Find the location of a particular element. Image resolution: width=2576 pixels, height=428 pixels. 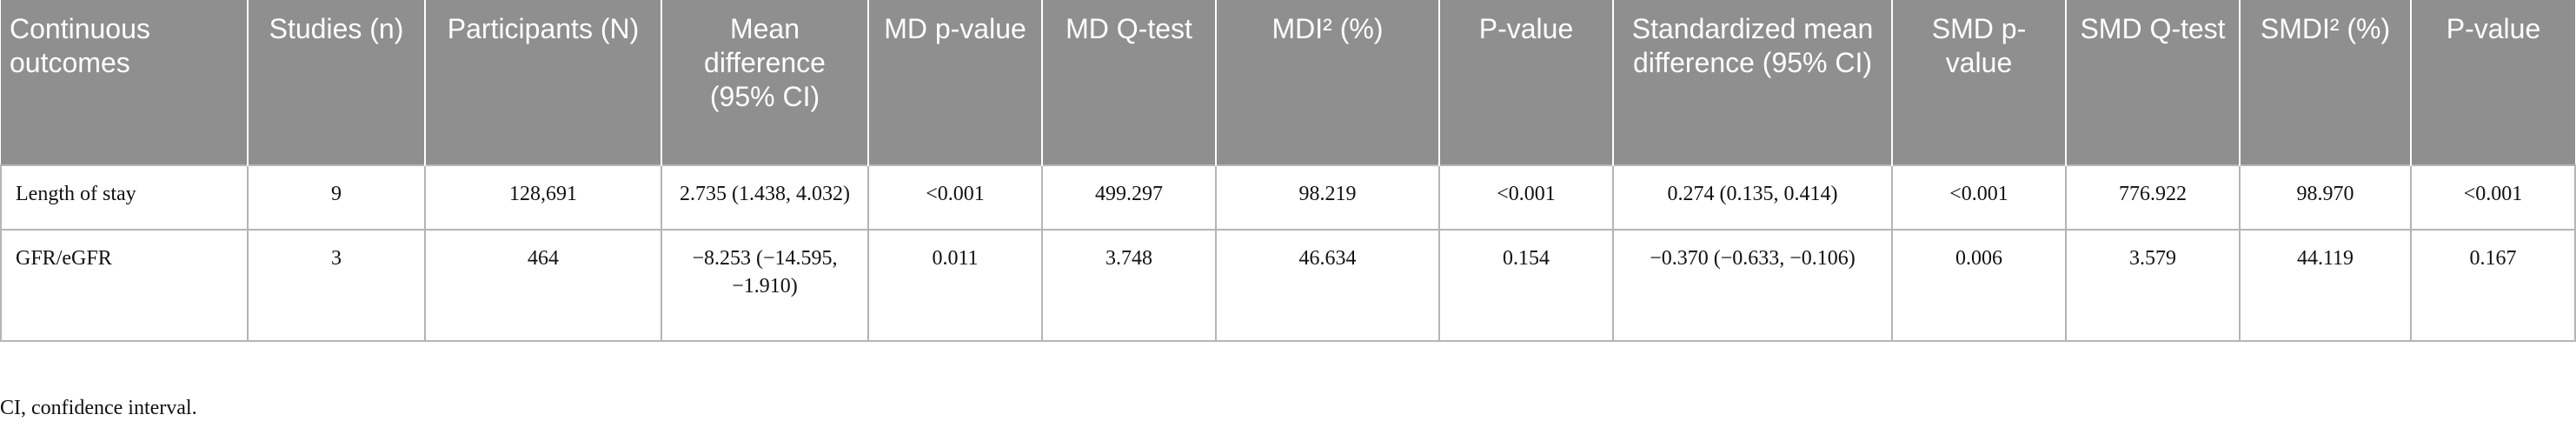

table-cell: 3.579 is located at coordinates (2153, 285).